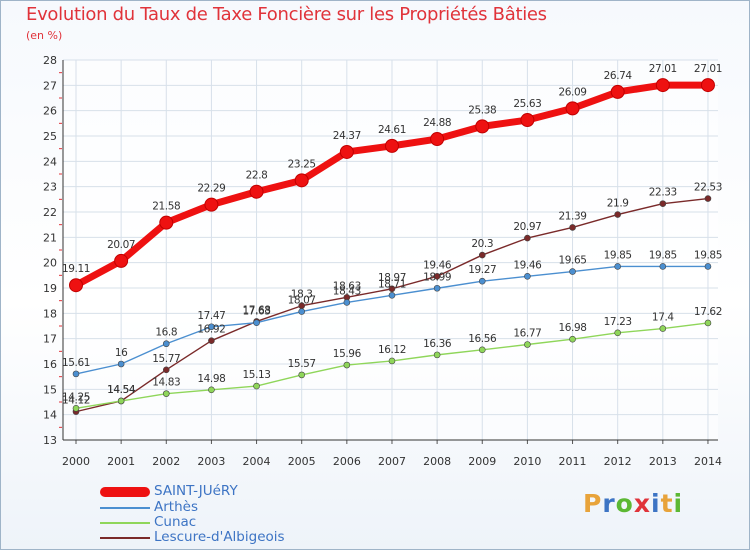 The image size is (750, 550). Describe the element at coordinates (347, 286) in the screenshot. I see `data-label: 18.63` at that location.